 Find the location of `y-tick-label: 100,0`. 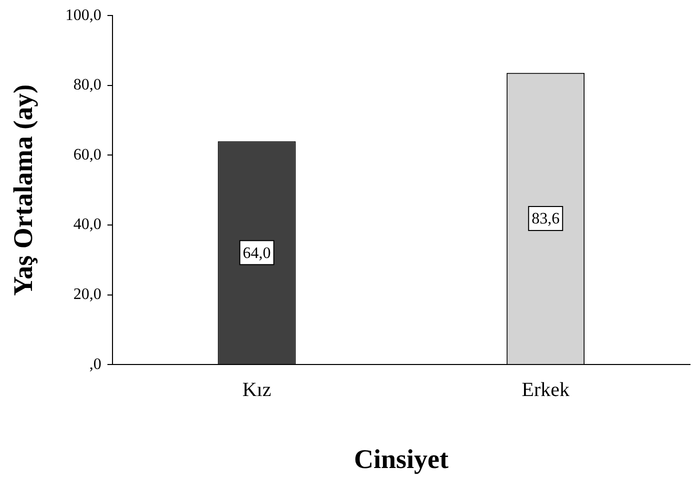

y-tick-label: 100,0 is located at coordinates (83, 15).